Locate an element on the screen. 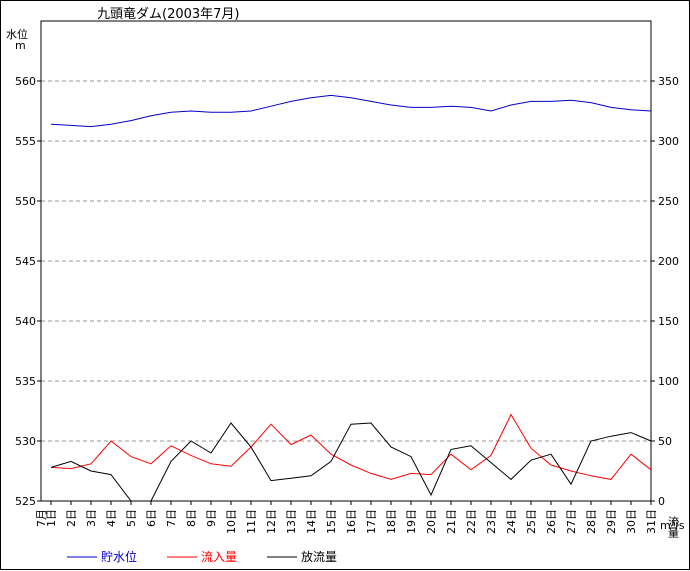 This screenshot has width=690, height=571. x-axis-tick-label: 27日 is located at coordinates (571, 521).